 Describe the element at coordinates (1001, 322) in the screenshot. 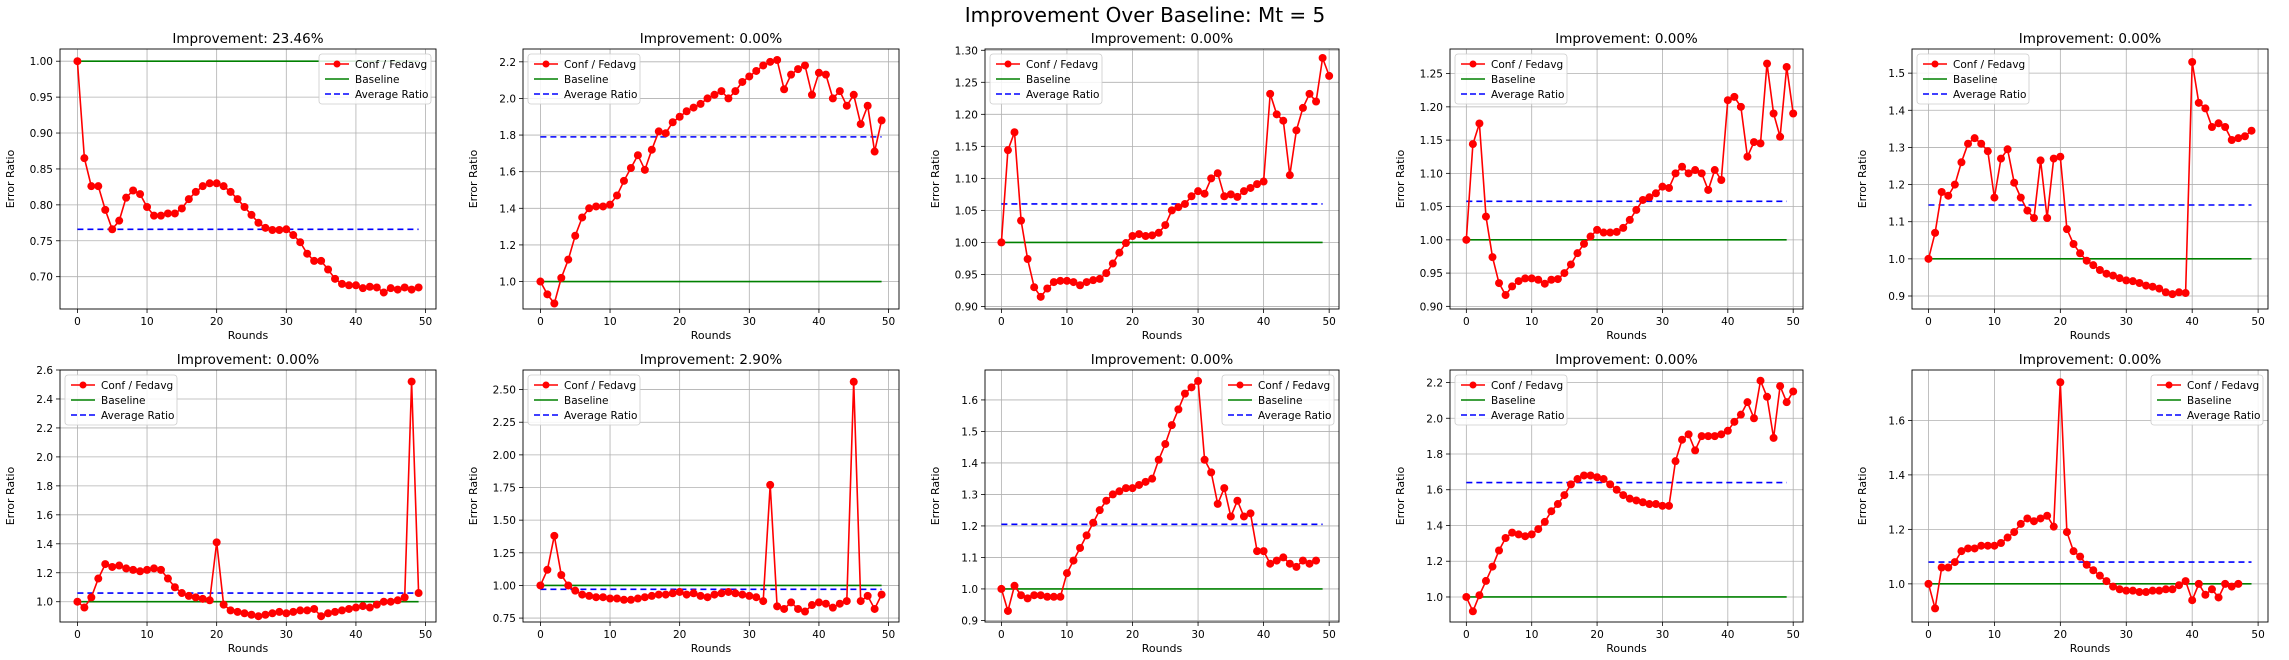

I see `x-tick-label: 0` at that location.